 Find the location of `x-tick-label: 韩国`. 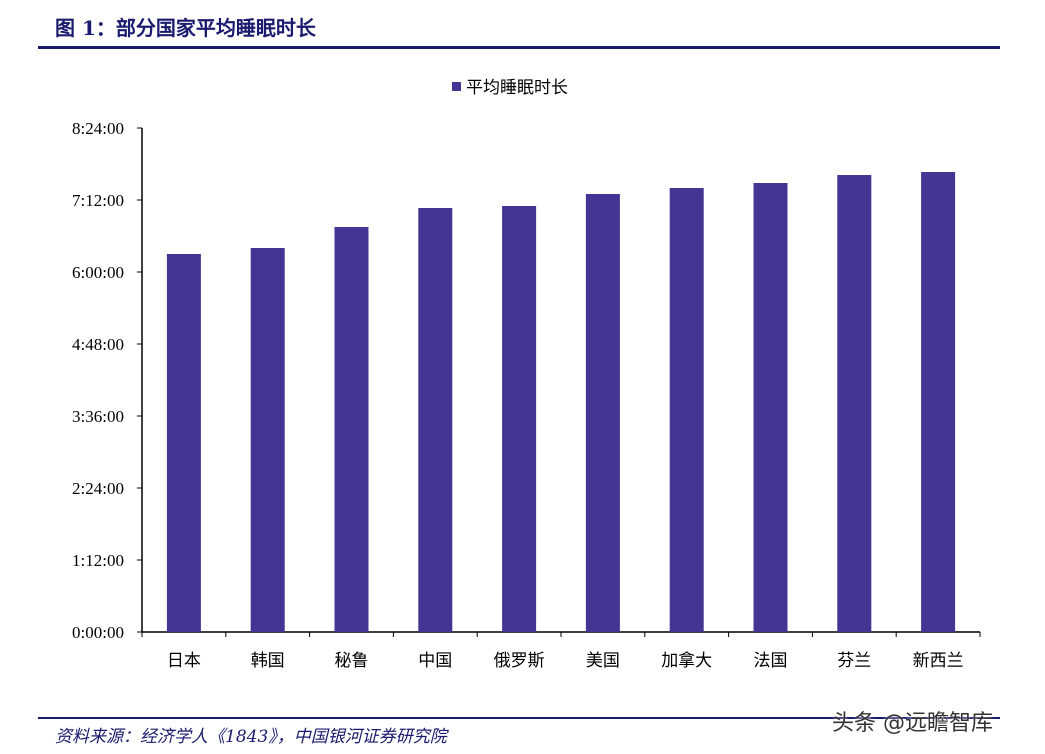

x-tick-label: 韩国 is located at coordinates (268, 661).